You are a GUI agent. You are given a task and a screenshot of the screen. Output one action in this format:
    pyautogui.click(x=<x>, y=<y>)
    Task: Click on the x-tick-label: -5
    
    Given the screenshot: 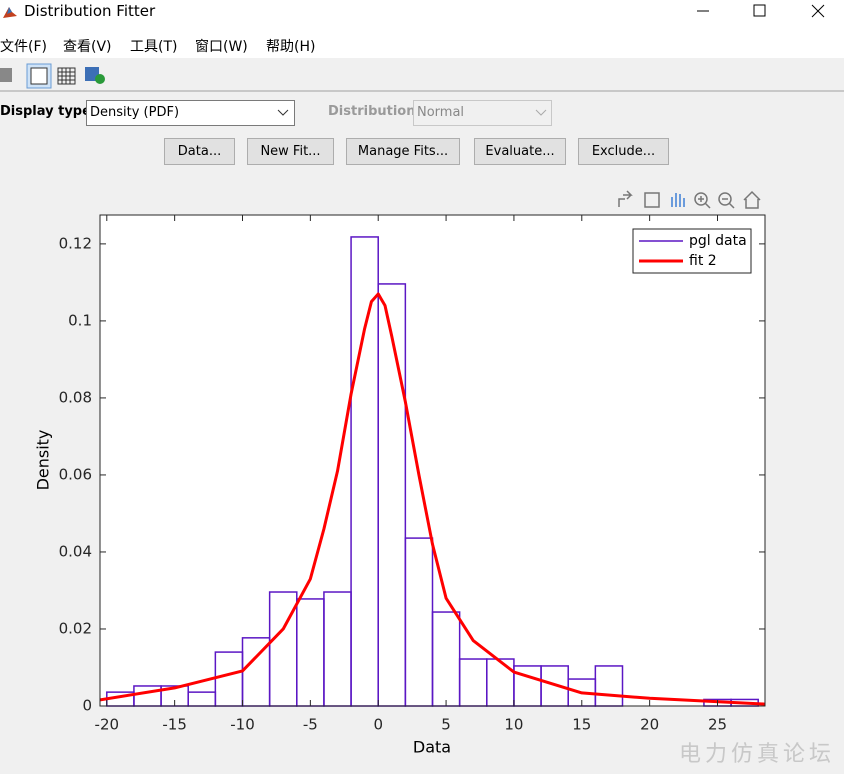 What is the action you would take?
    pyautogui.click(x=310, y=725)
    